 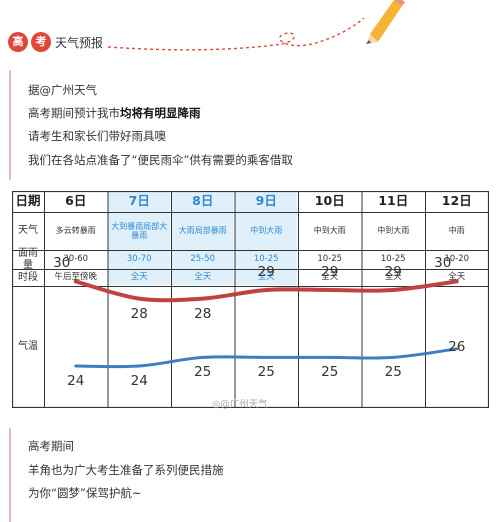 I want to click on badge-kao: 考, so click(x=41, y=42).